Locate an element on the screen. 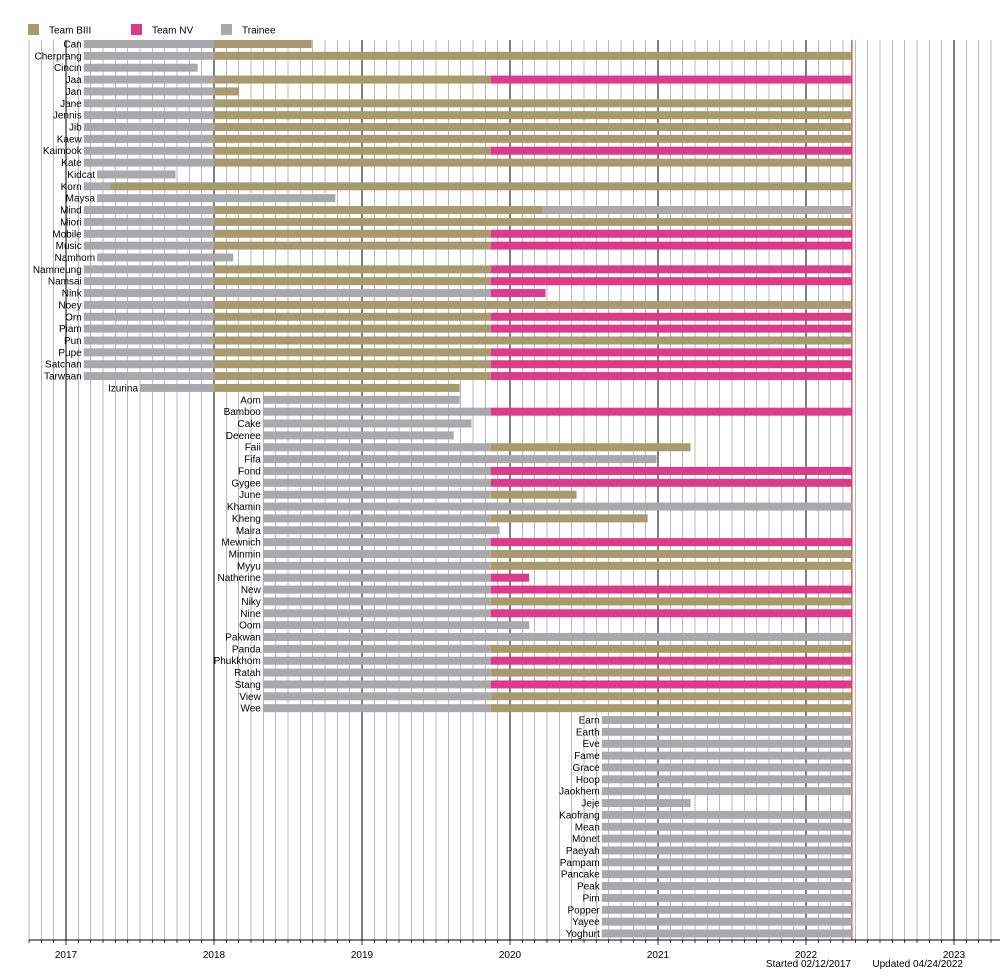 This screenshot has height=975, width=1000. row-label: Maysa is located at coordinates (81, 199).